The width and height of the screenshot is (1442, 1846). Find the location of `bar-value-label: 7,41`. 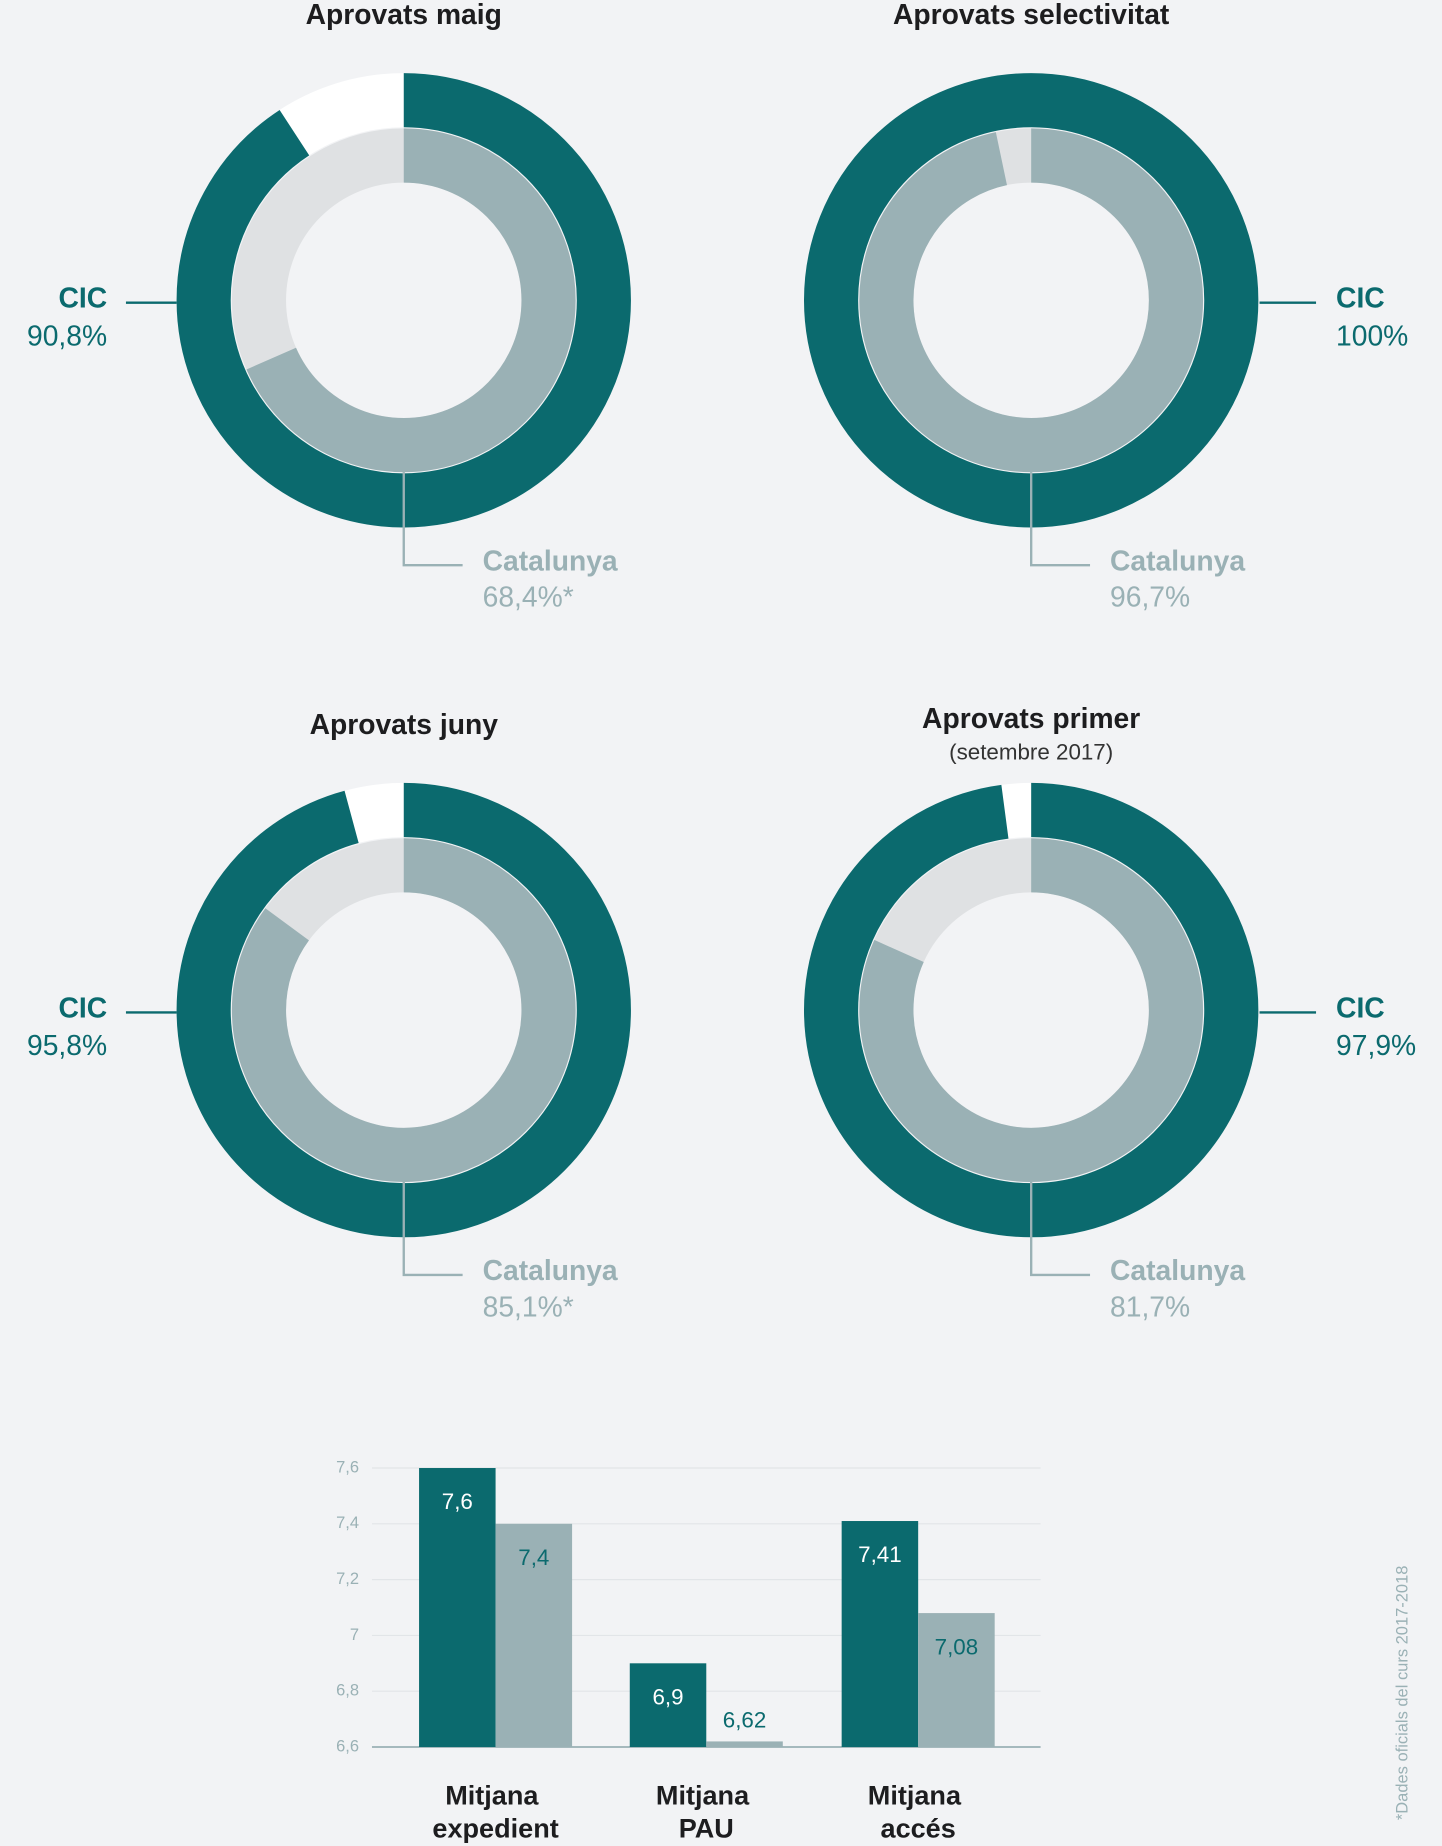

bar-value-label: 7,41 is located at coordinates (880, 1554).